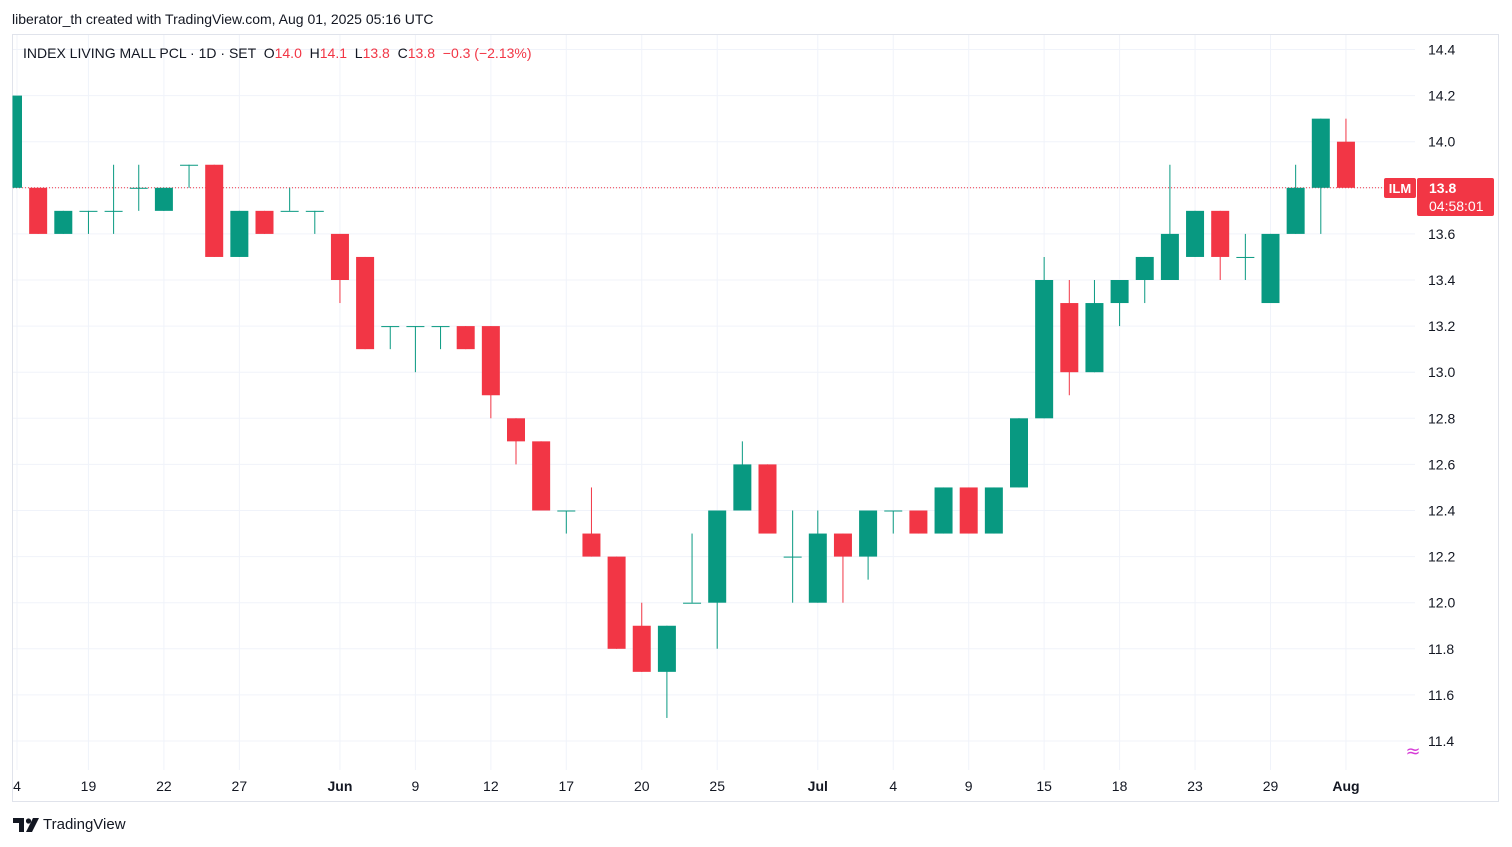 This screenshot has width=1512, height=847. I want to click on legend-open-label: O, so click(269, 53).